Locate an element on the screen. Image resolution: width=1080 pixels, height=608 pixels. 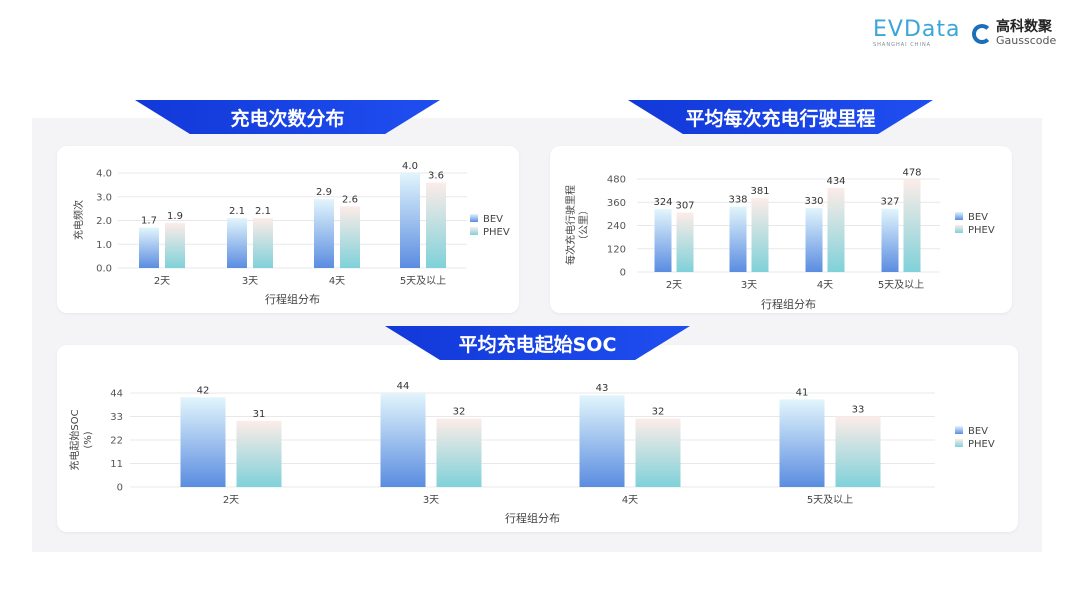
y-tick-label: 4.0 is located at coordinates (104, 174).